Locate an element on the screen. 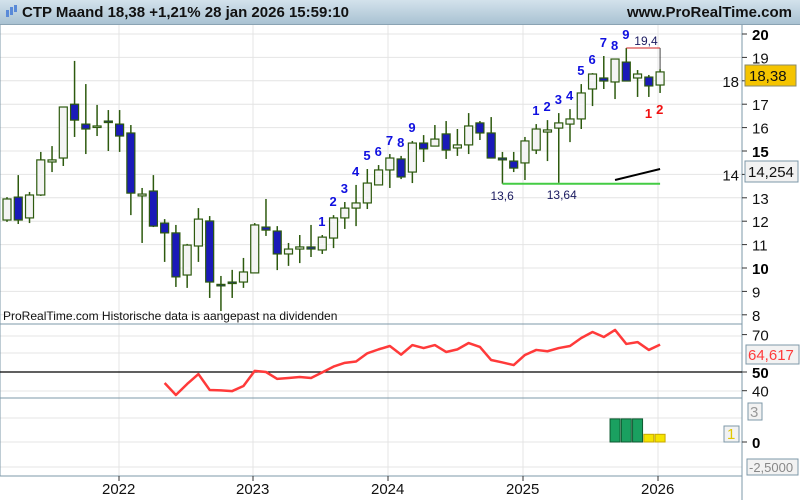 The width and height of the screenshot is (800, 500). candlestick-icon is located at coordinates (11, 11).